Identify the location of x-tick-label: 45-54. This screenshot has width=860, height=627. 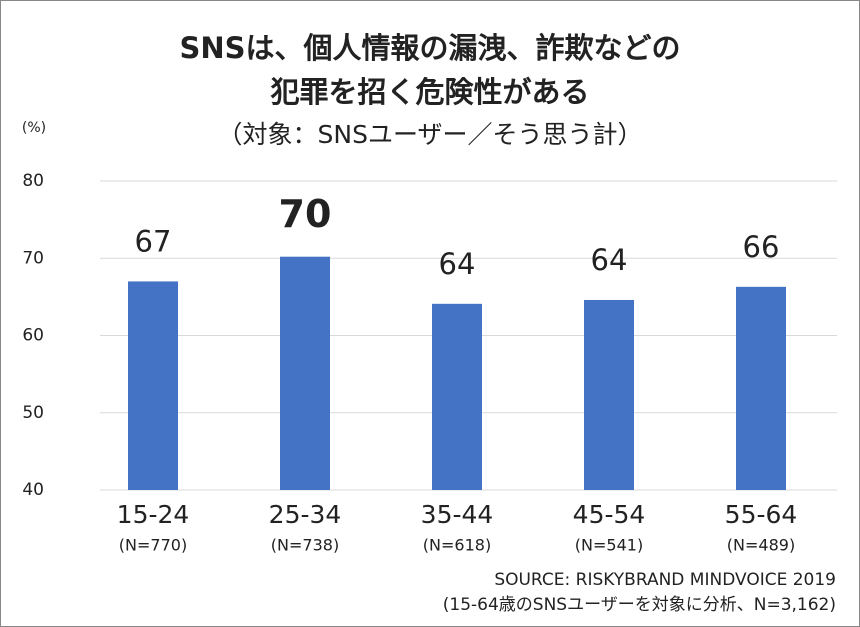
(609, 514).